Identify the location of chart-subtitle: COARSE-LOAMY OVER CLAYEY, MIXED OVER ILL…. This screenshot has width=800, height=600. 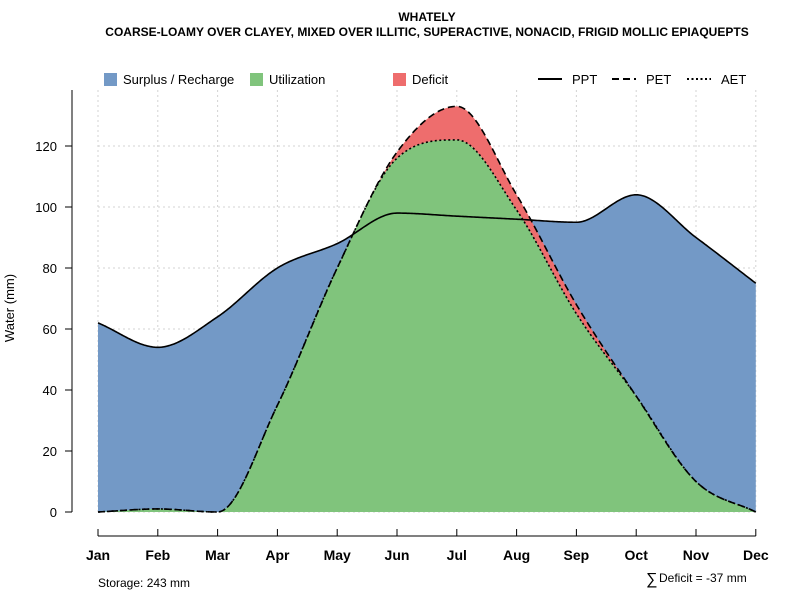
(426, 32).